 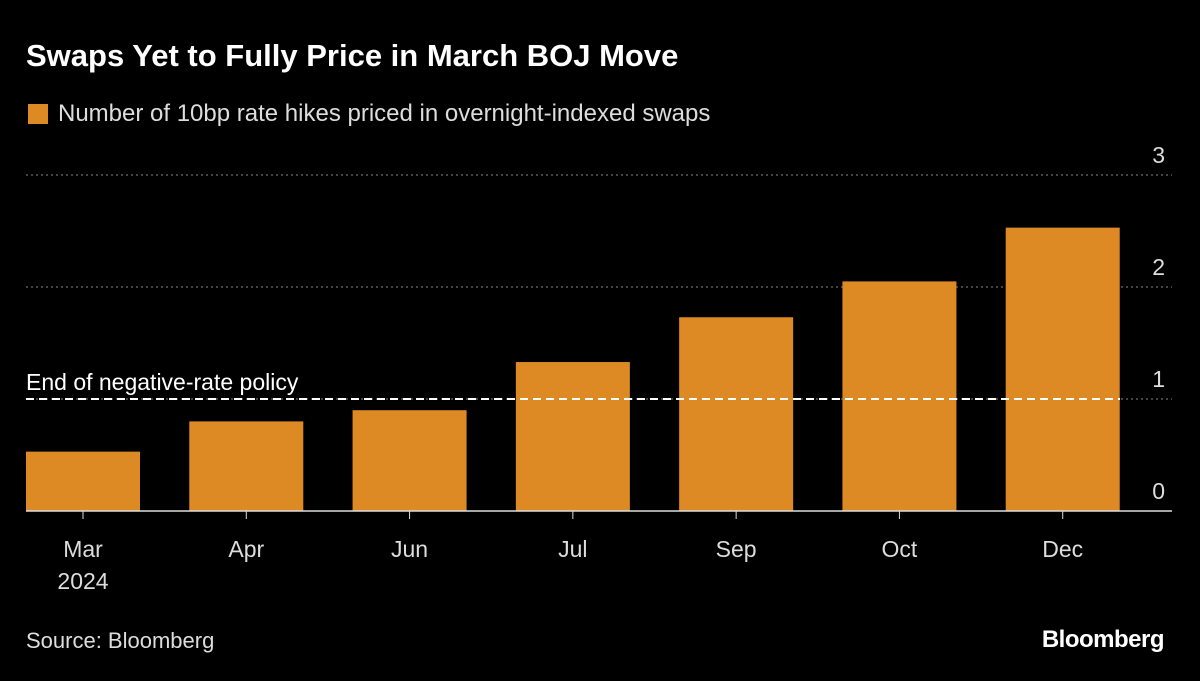 I want to click on bloomberg-logo: Bloomberg, so click(x=1103, y=639).